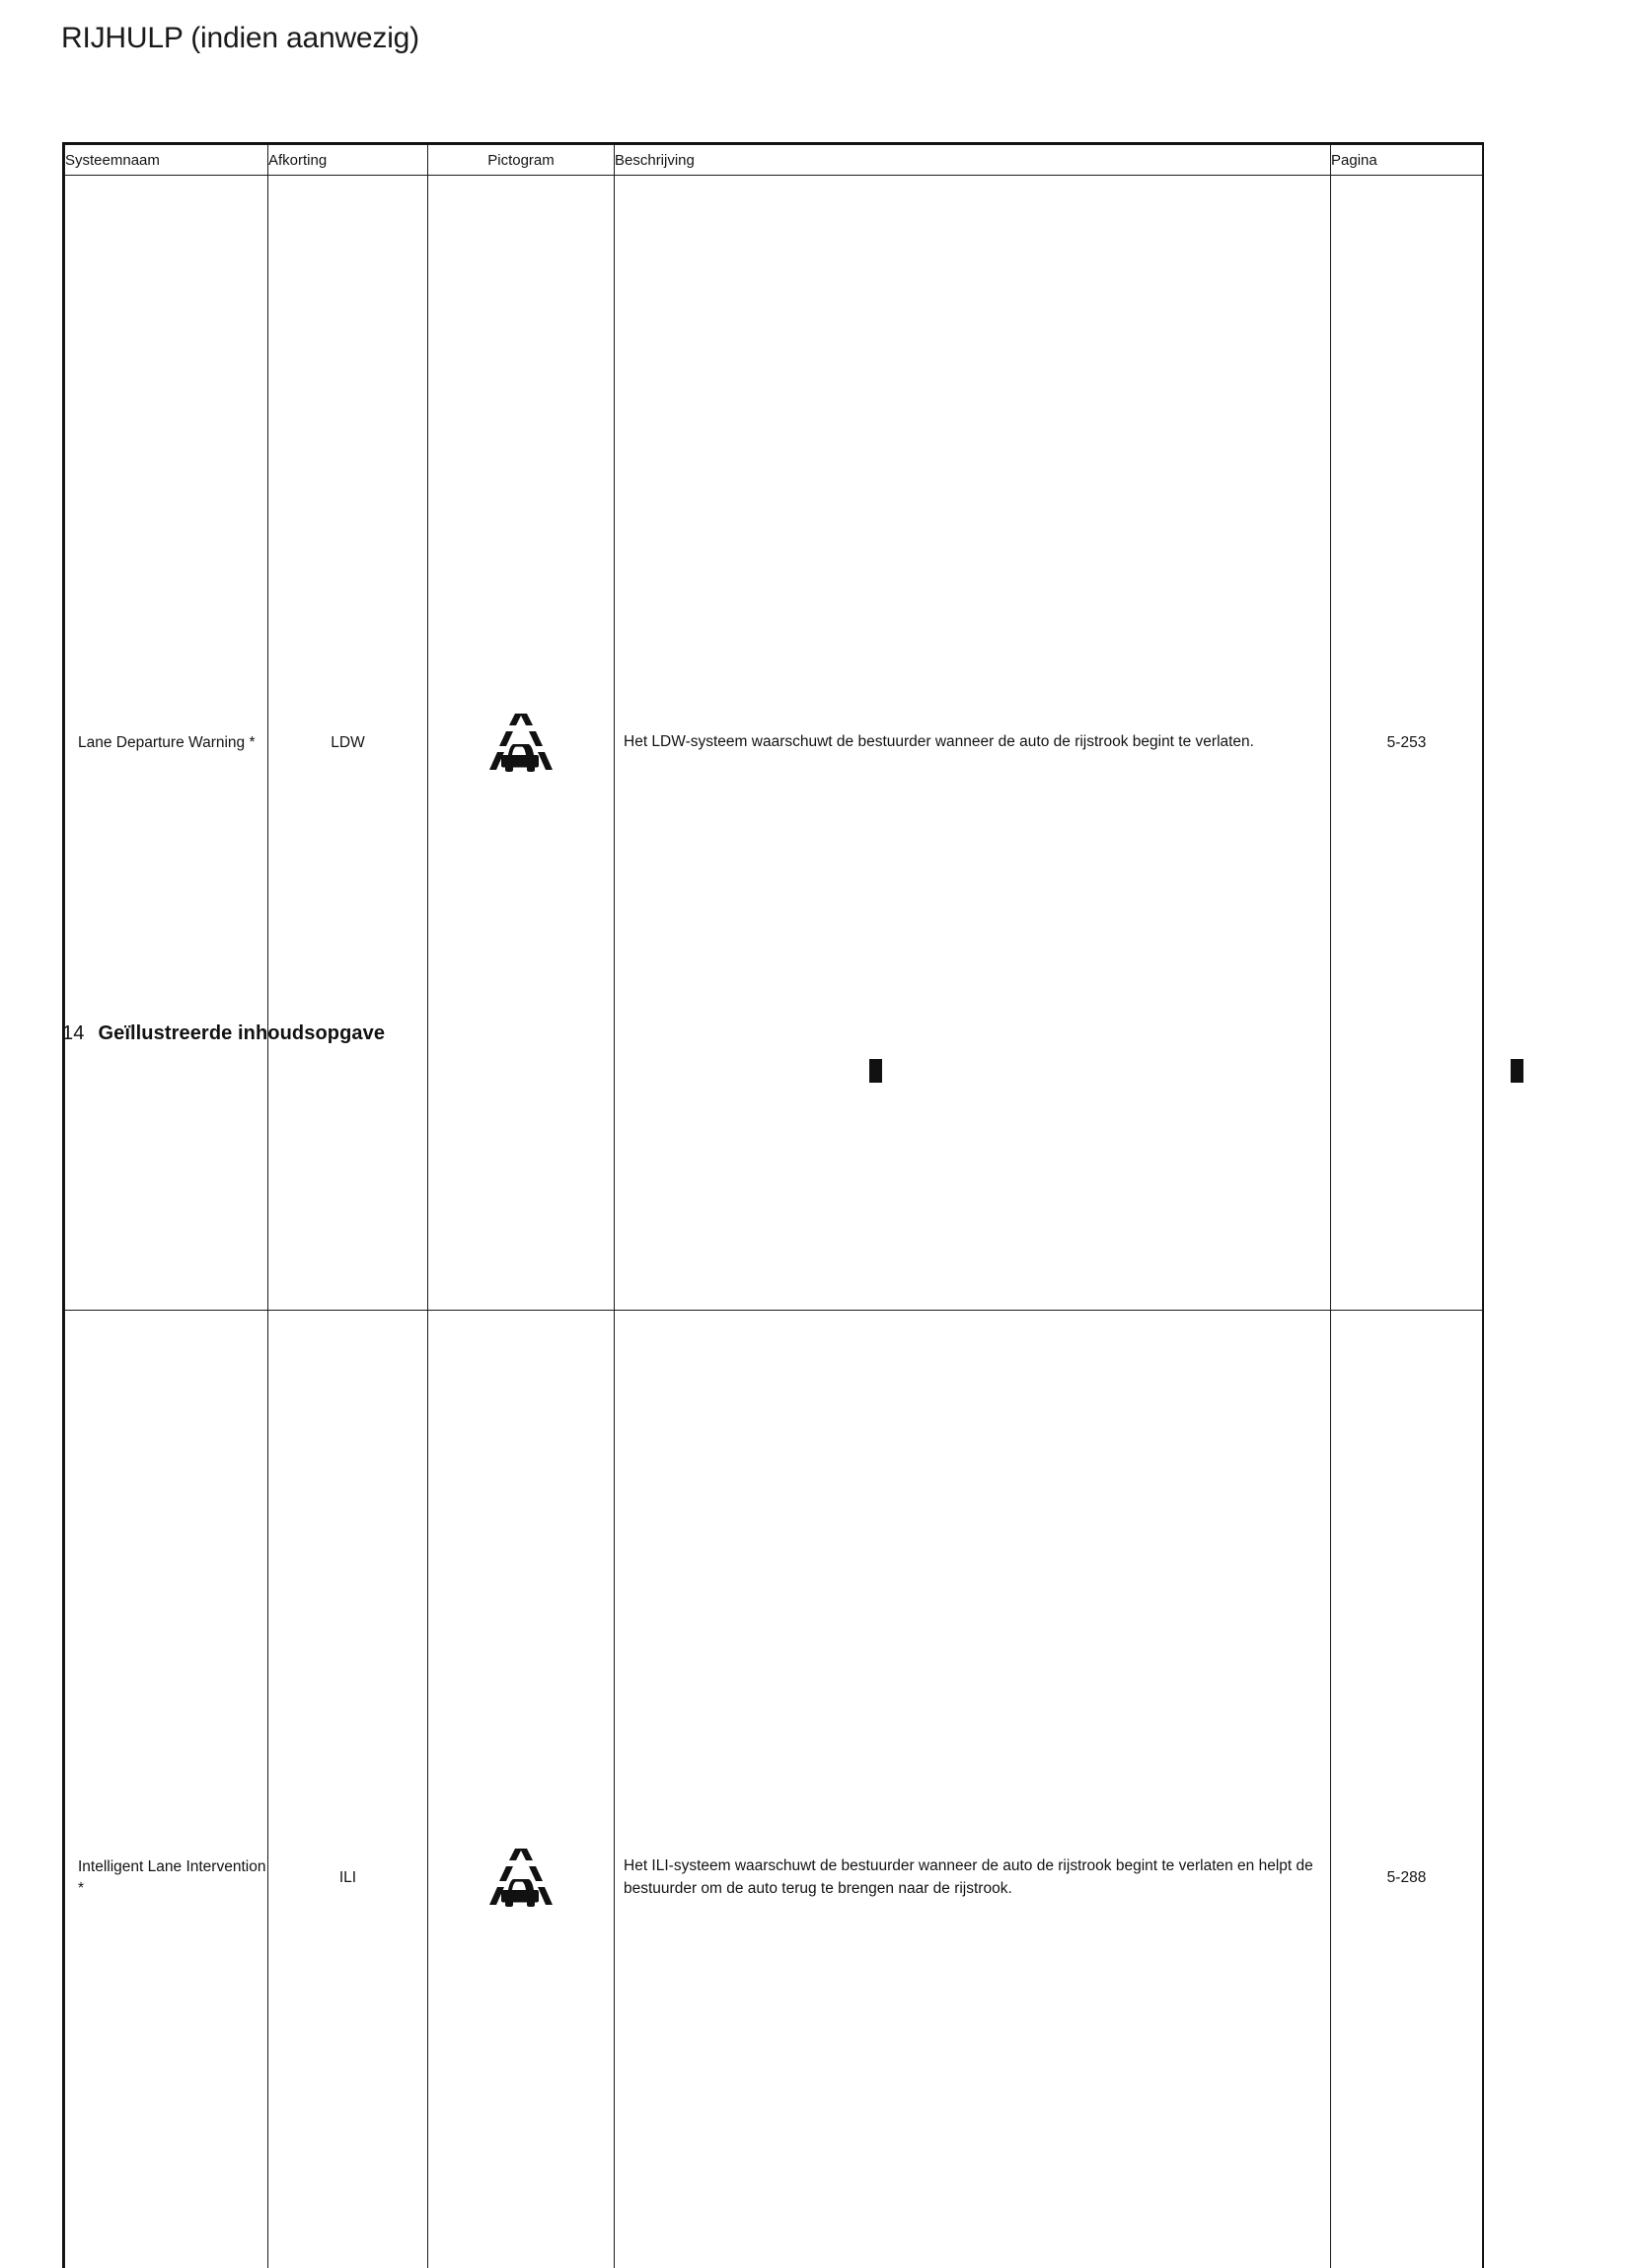 This screenshot has width=1631, height=2268. I want to click on cell-page-reference: 5-253, so click(1407, 743).